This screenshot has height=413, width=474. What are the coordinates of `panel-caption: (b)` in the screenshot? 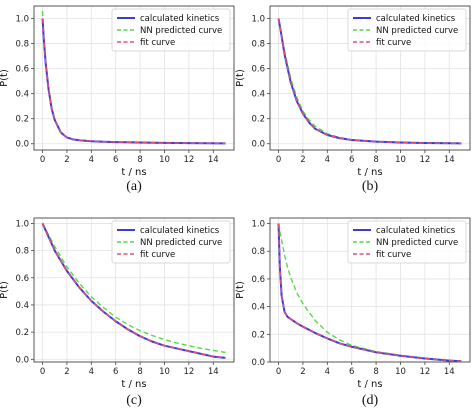 It's located at (370, 186).